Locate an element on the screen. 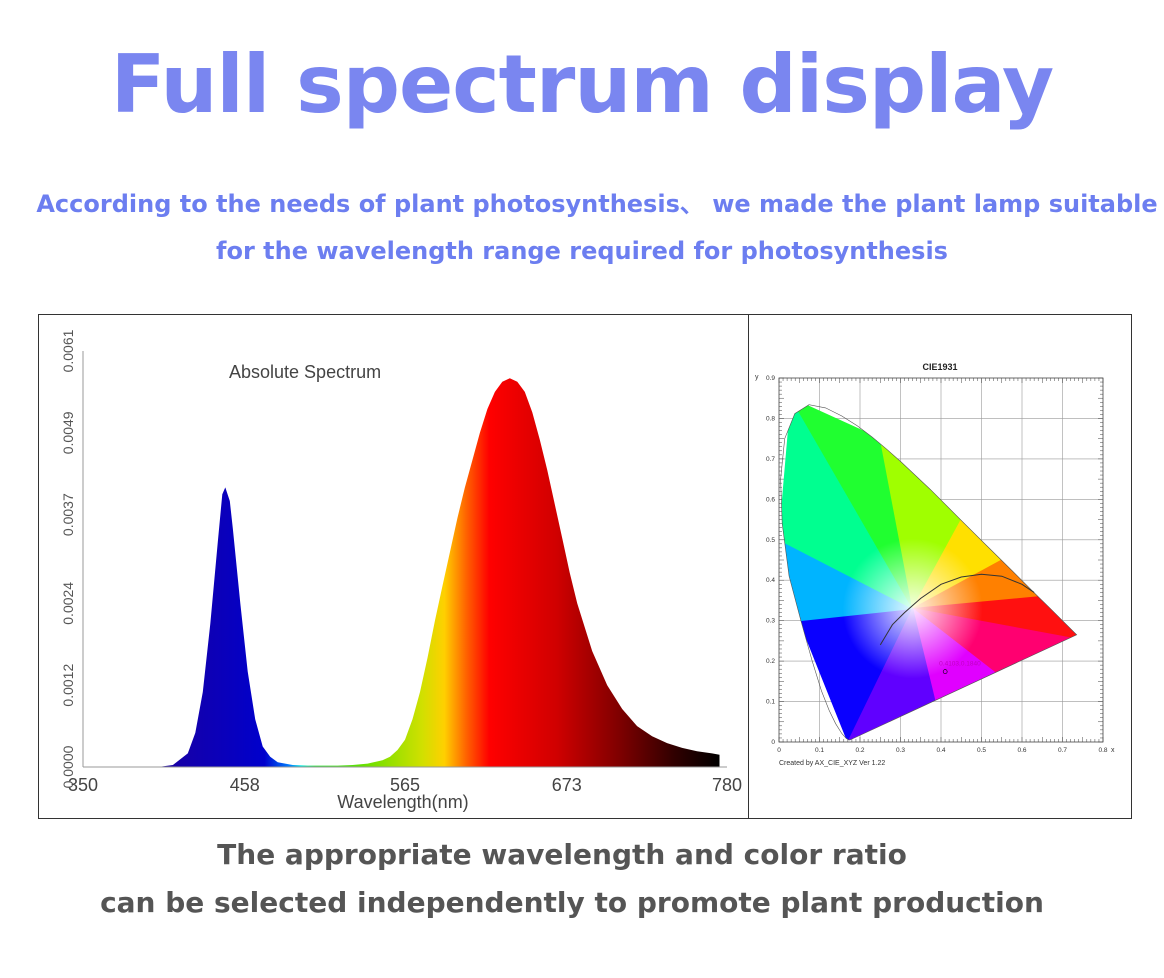  y-tick-label: 0.0037 is located at coordinates (68, 514).